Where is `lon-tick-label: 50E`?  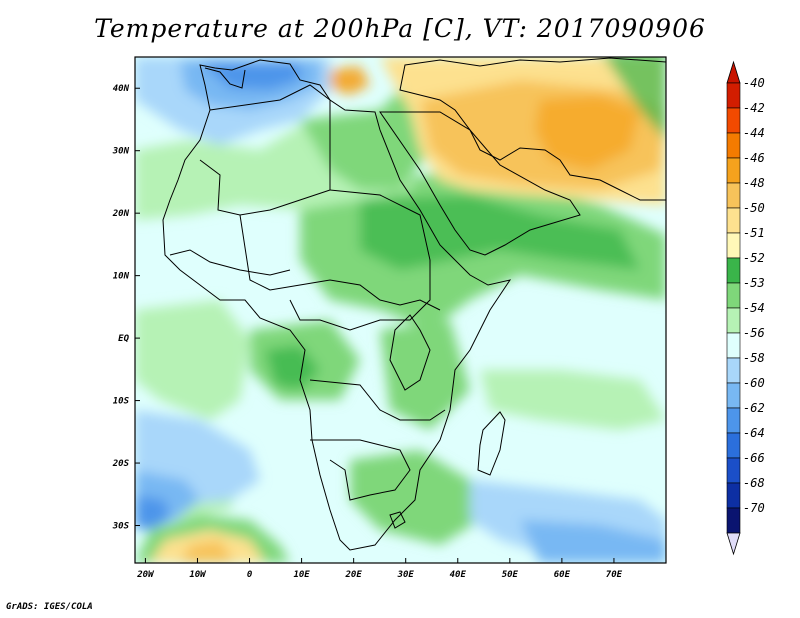 lon-tick-label: 50E is located at coordinates (510, 575).